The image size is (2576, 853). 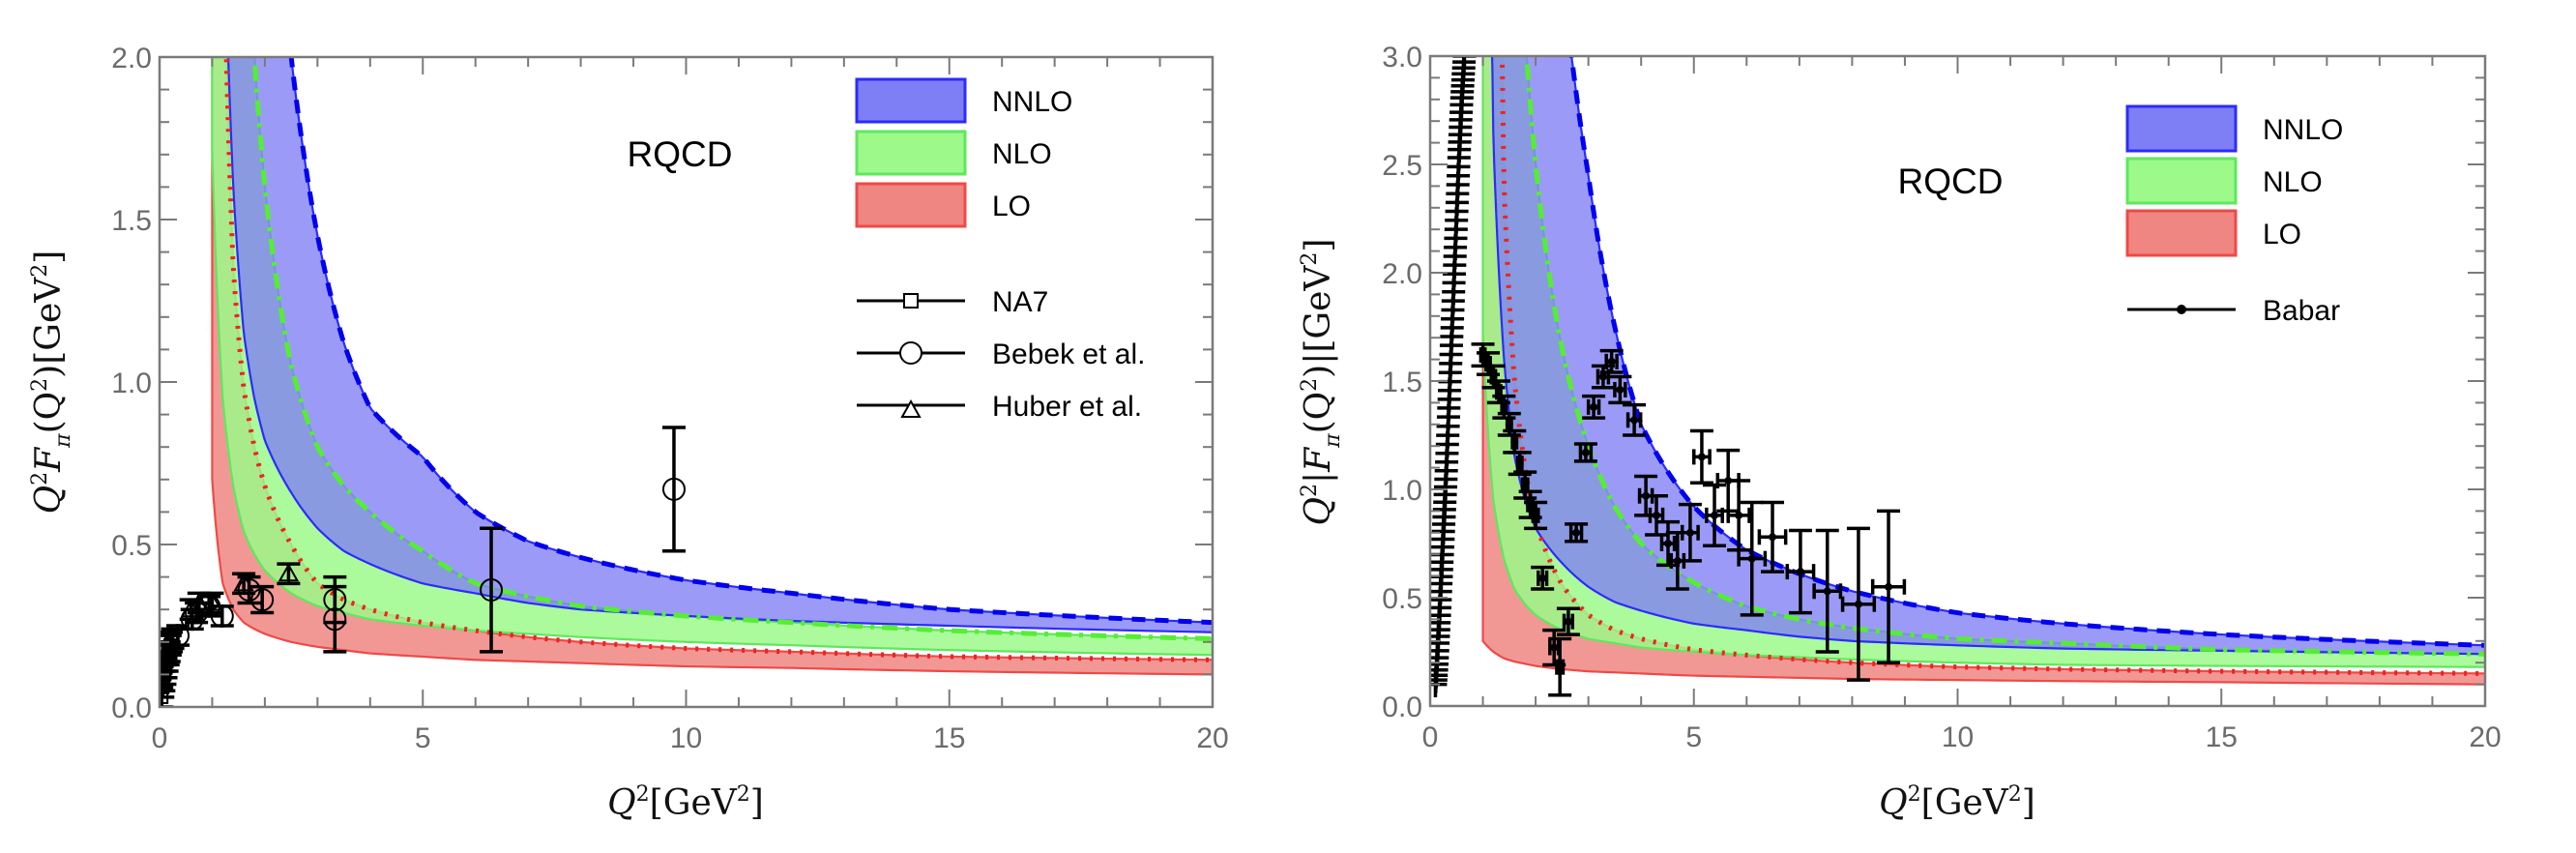 What do you see at coordinates (1318, 321) in the screenshot?
I see `y-label-part: )|[GeV` at bounding box center [1318, 321].